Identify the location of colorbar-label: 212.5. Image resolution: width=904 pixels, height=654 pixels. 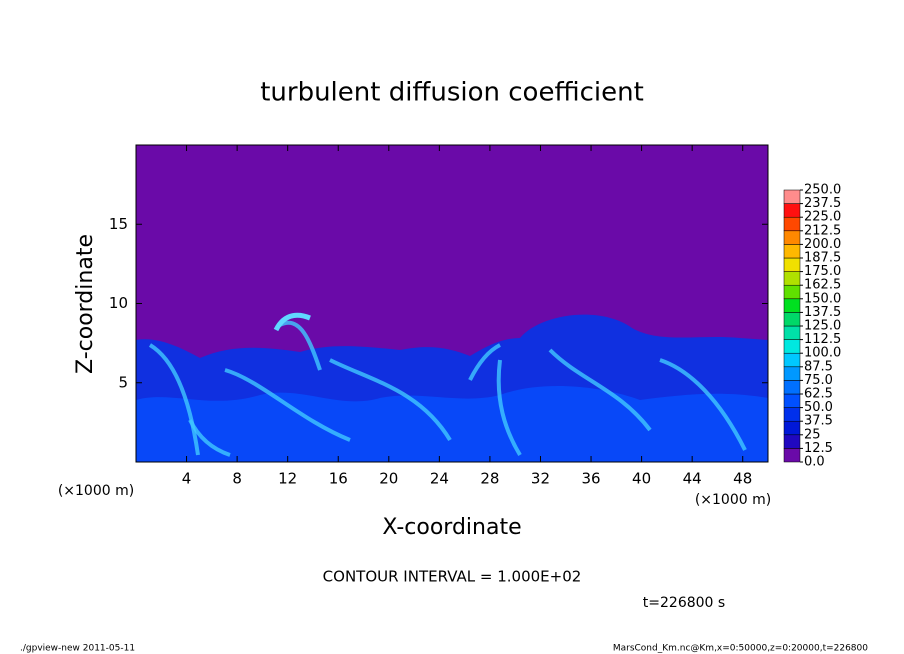
(822, 230).